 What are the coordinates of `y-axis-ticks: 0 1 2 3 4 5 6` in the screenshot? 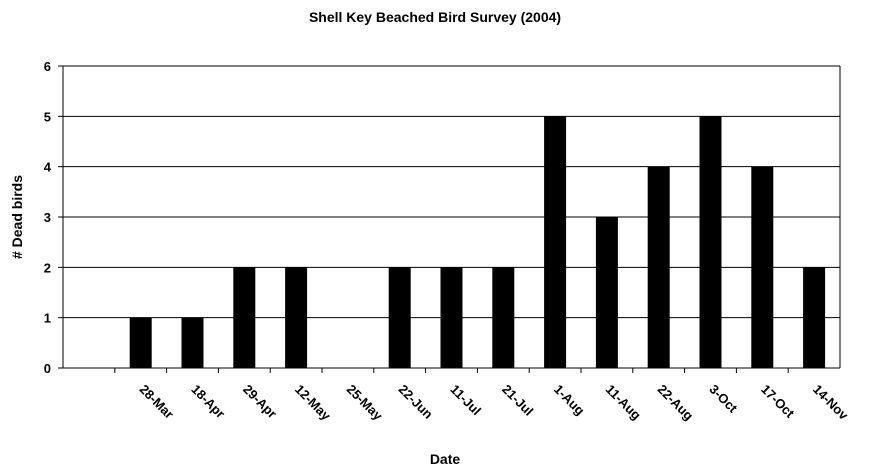 It's located at (53, 217).